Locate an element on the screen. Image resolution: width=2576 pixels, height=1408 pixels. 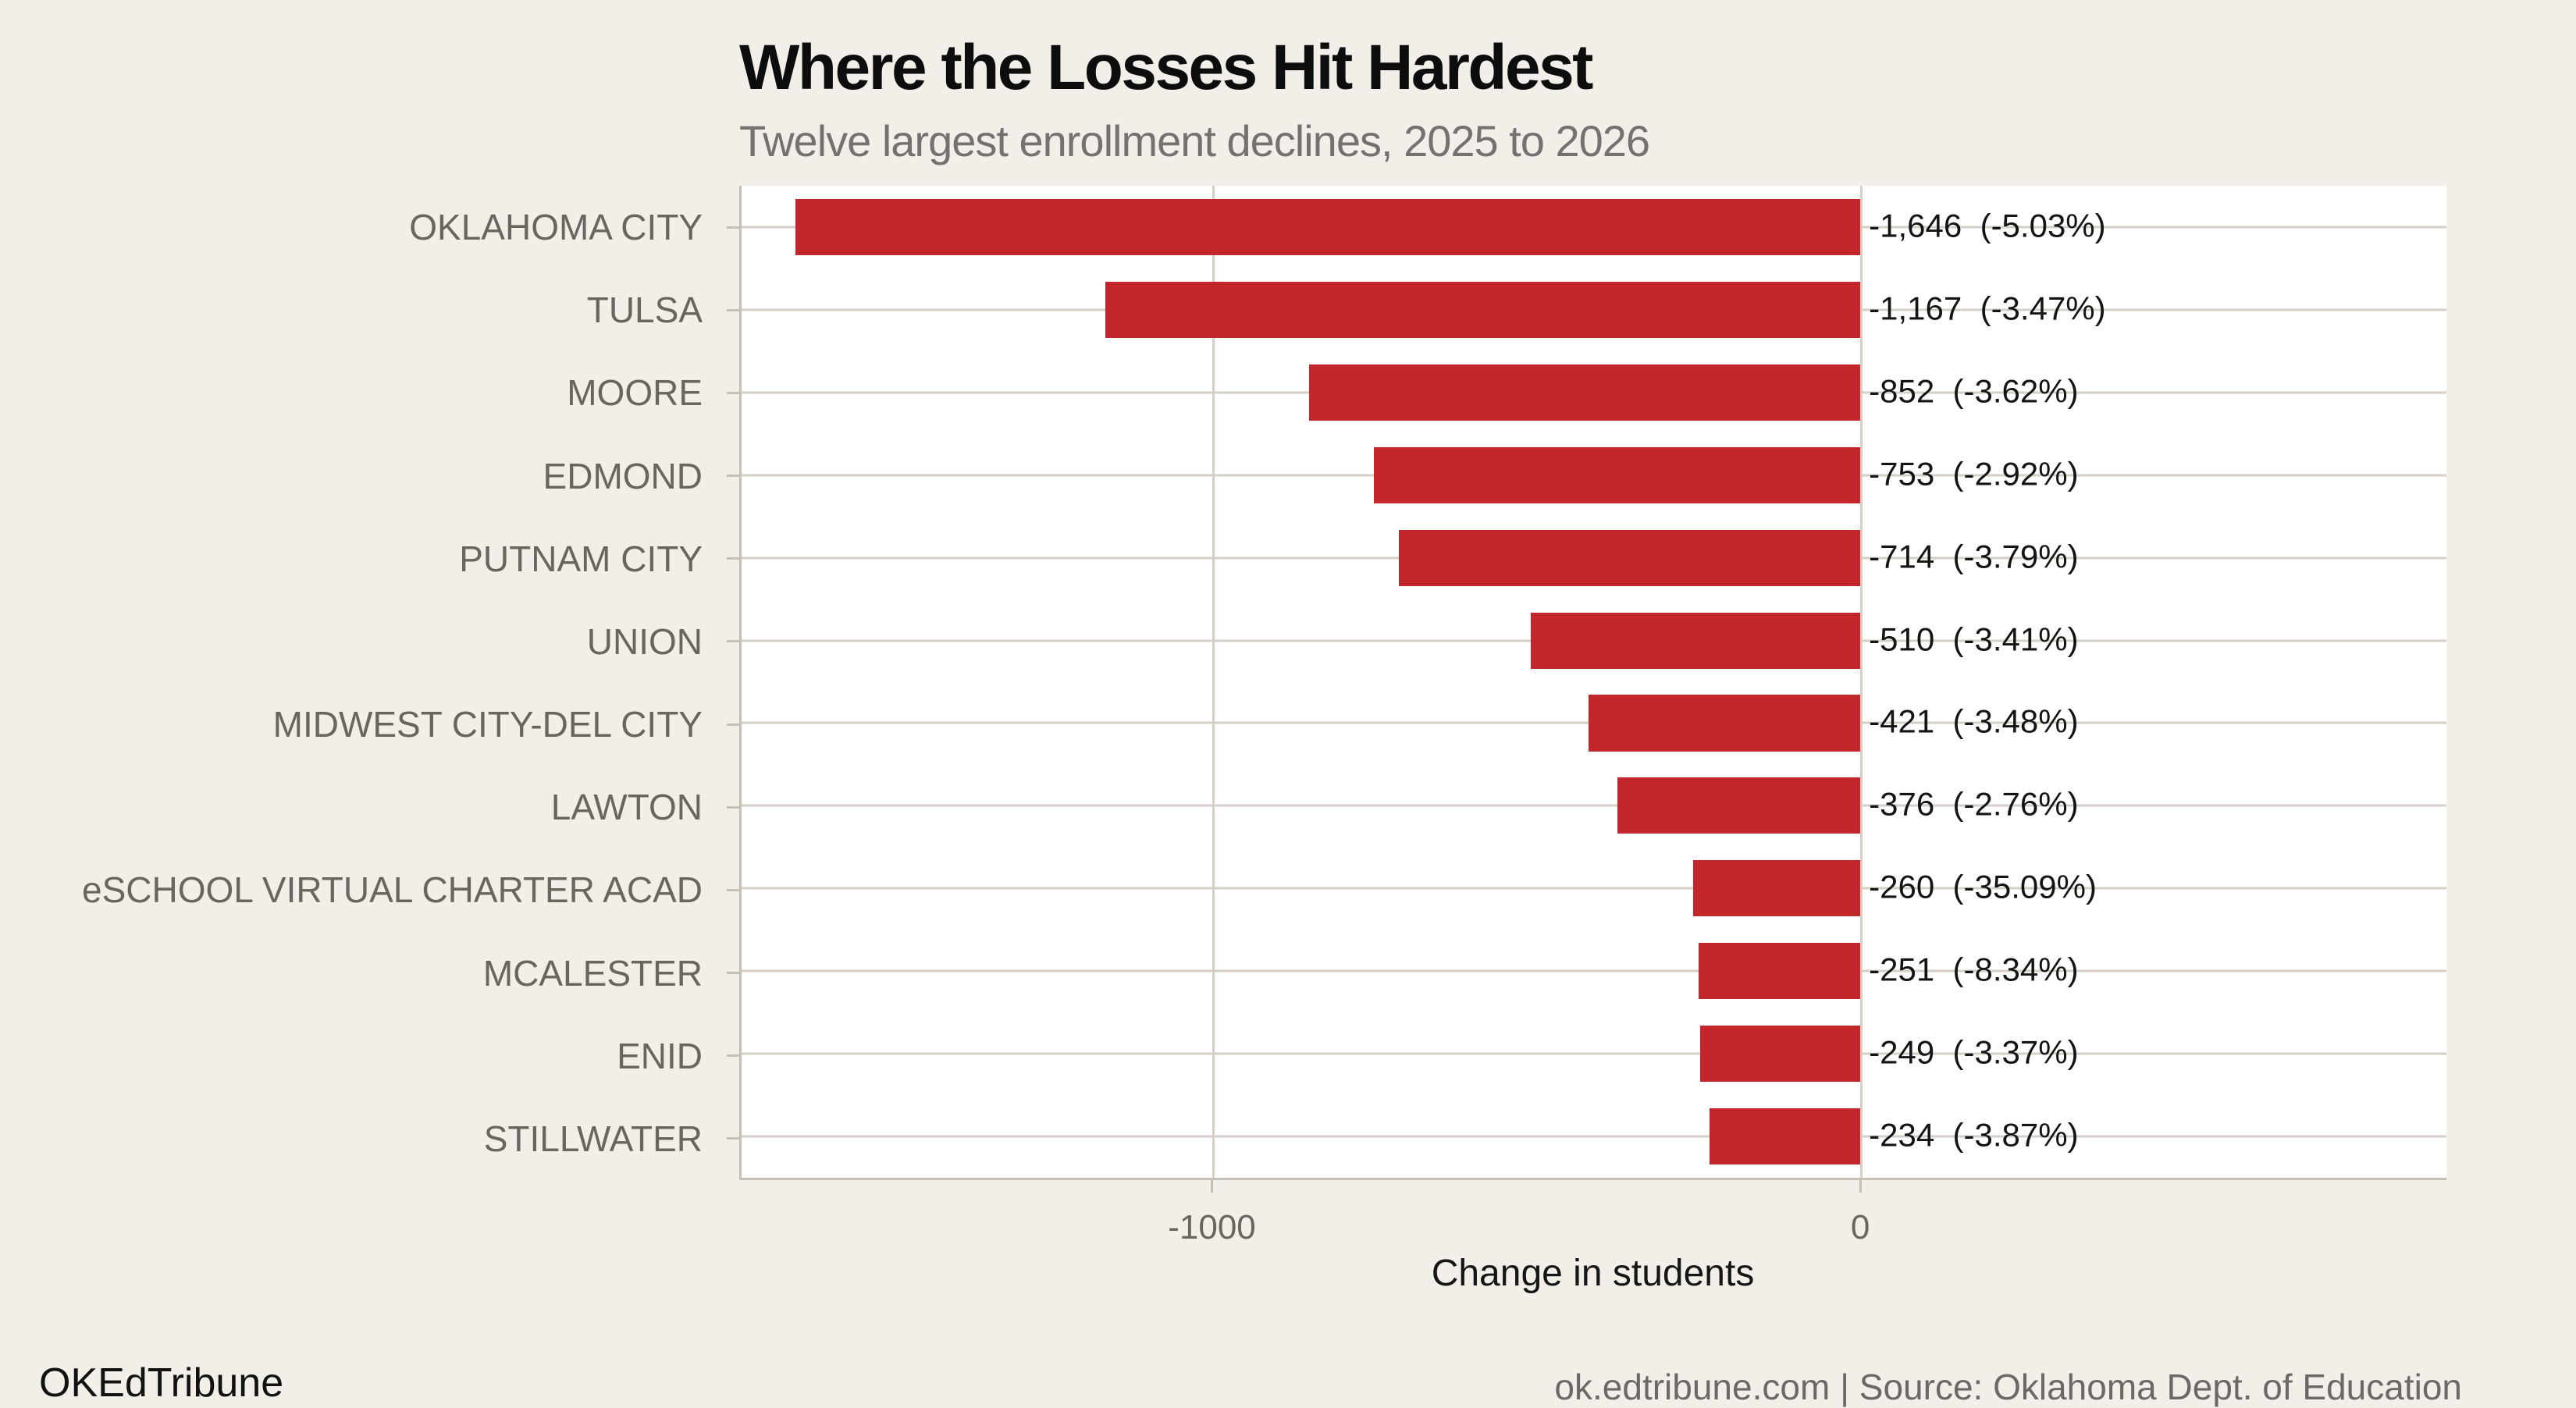
bar-row: -510 (-3.41%) is located at coordinates (1594, 640).